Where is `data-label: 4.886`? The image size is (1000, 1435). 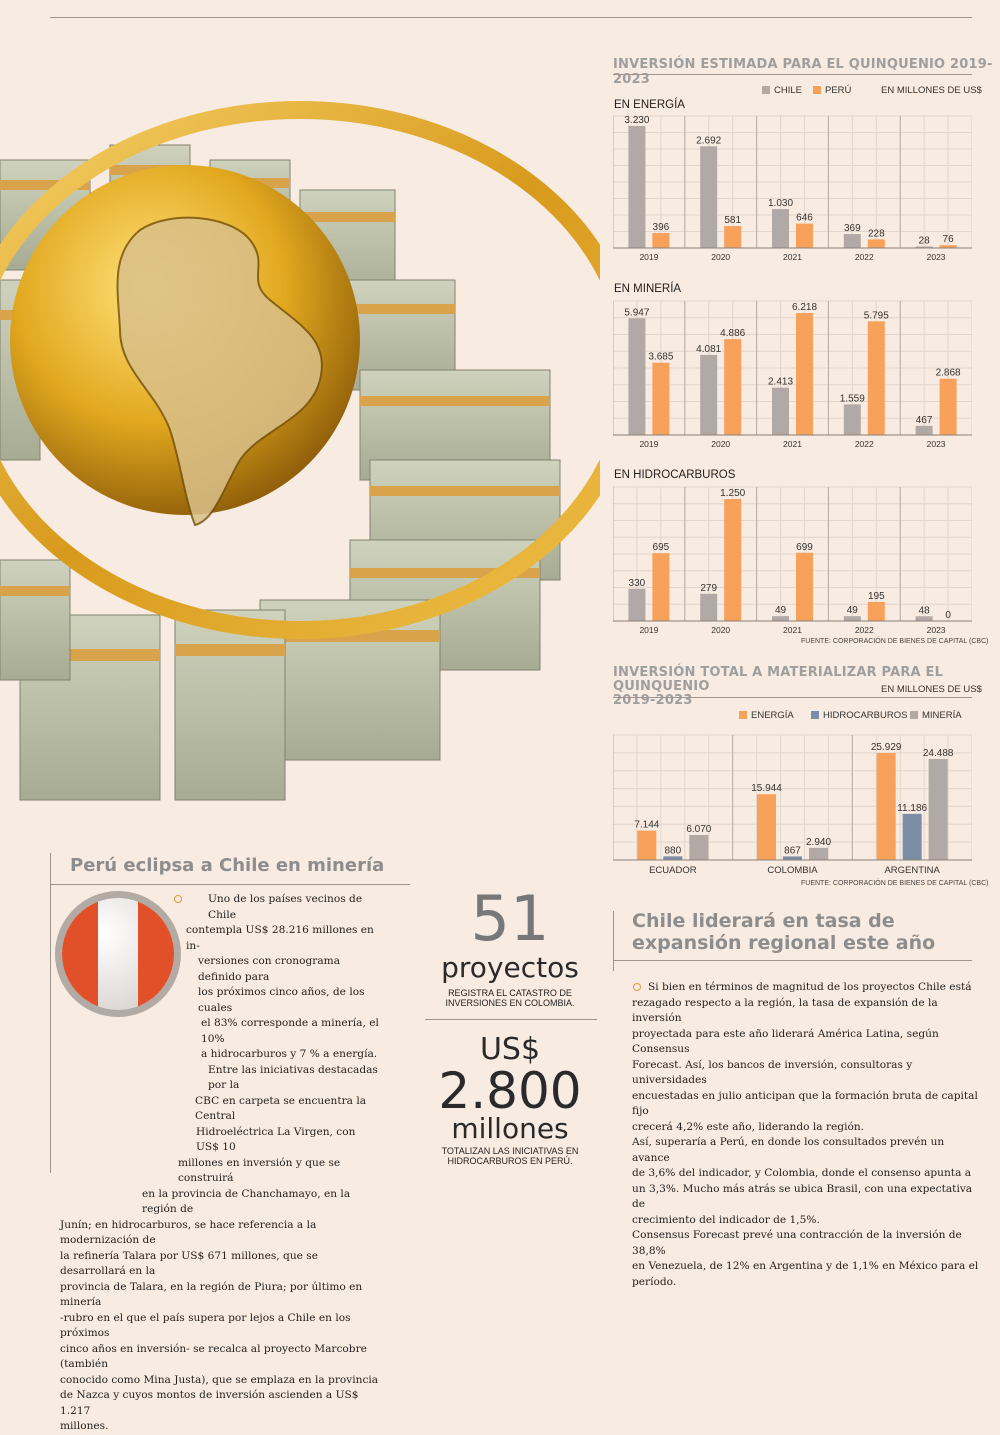 data-label: 4.886 is located at coordinates (732, 333).